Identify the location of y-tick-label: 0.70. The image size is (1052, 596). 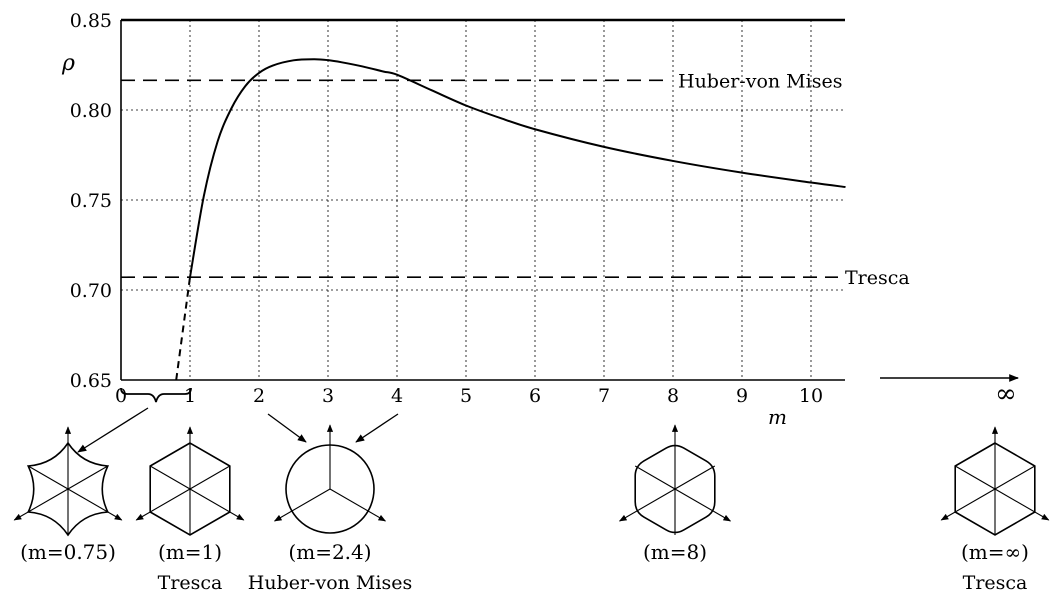
(91, 291).